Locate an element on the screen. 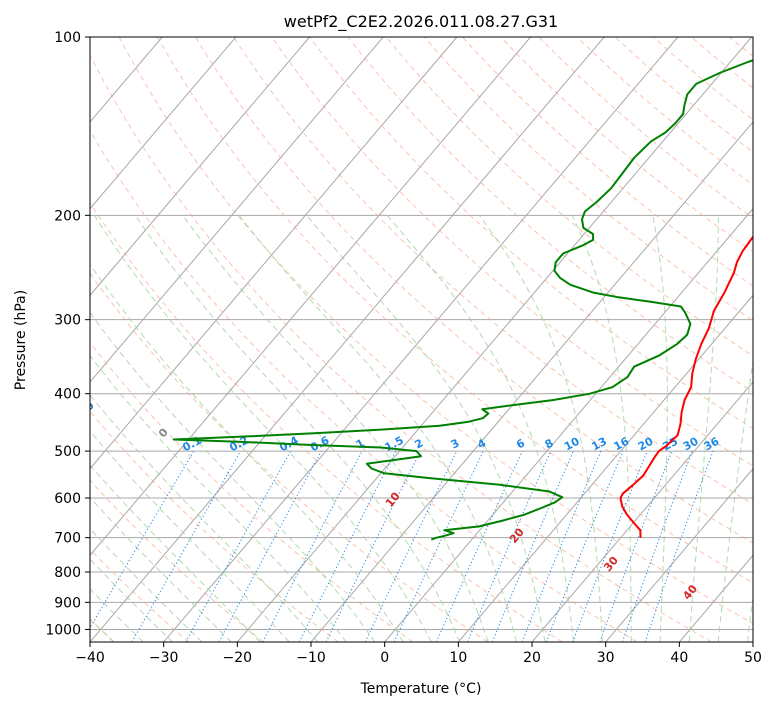 The width and height of the screenshot is (775, 708). mixing-ratio-label: 10 is located at coordinates (572, 444).